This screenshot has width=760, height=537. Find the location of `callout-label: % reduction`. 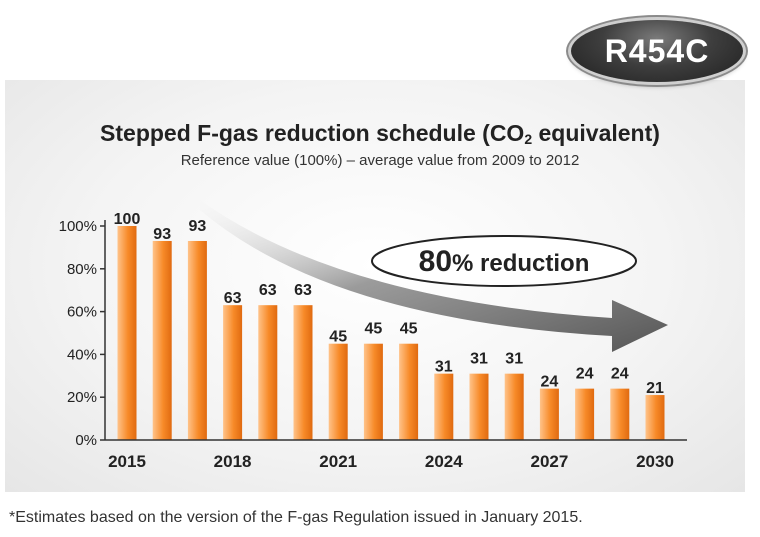

callout-label: % reduction is located at coordinates (520, 263).